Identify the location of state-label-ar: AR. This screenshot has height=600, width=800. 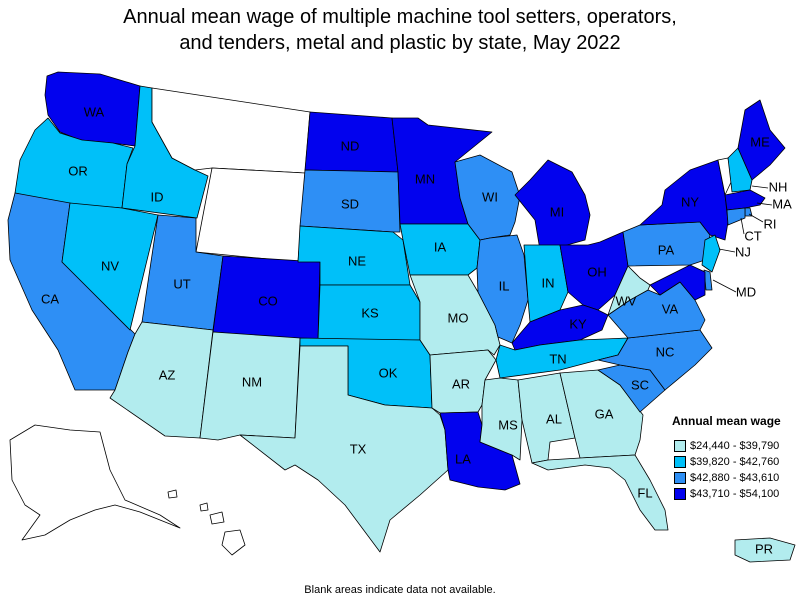
(461, 383).